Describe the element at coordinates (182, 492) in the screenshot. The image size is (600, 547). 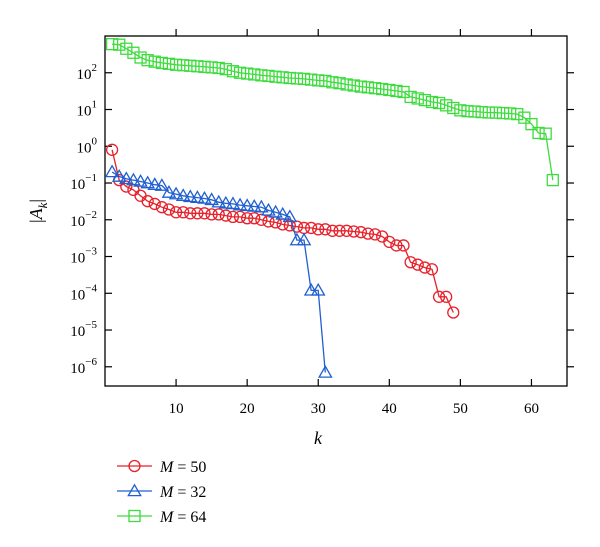
I see `legend-label: M = 32` at that location.